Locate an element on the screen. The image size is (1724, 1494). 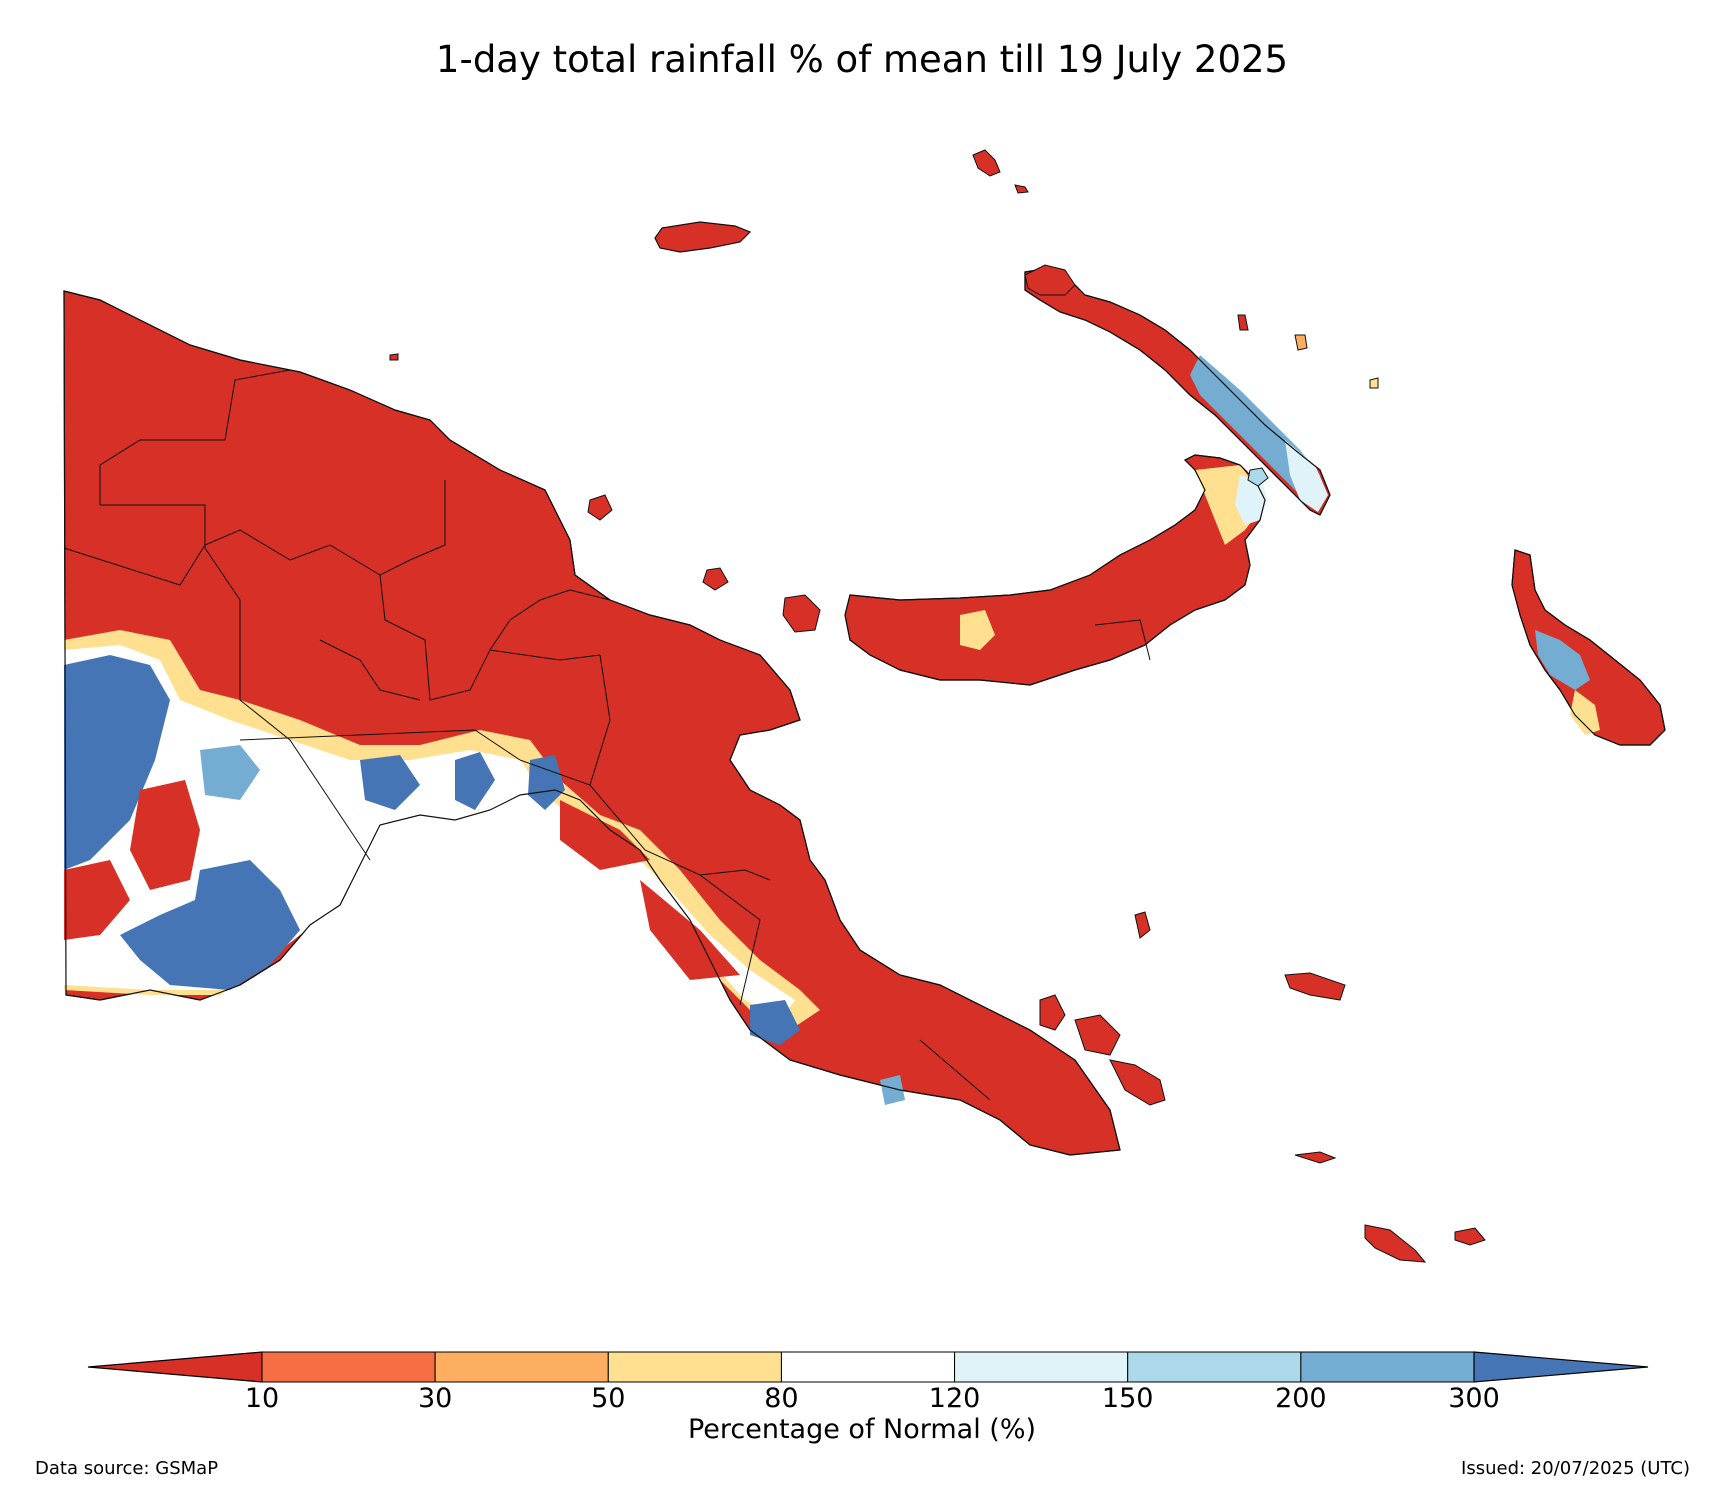
normanby-island is located at coordinates (1137, 1082).